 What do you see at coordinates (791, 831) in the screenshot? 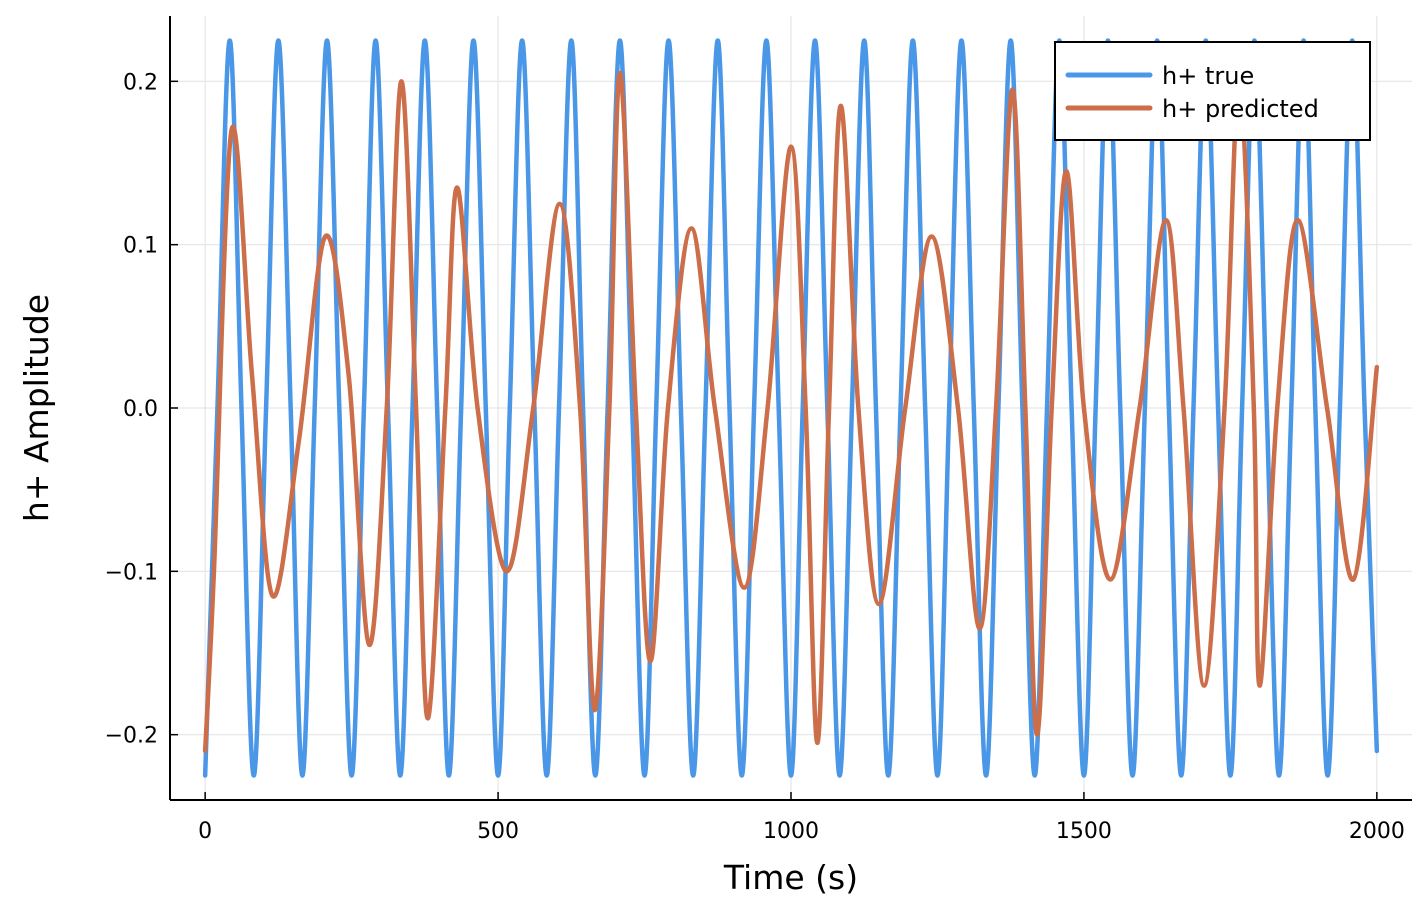
I see `x-tick-label: 1000` at bounding box center [791, 831].